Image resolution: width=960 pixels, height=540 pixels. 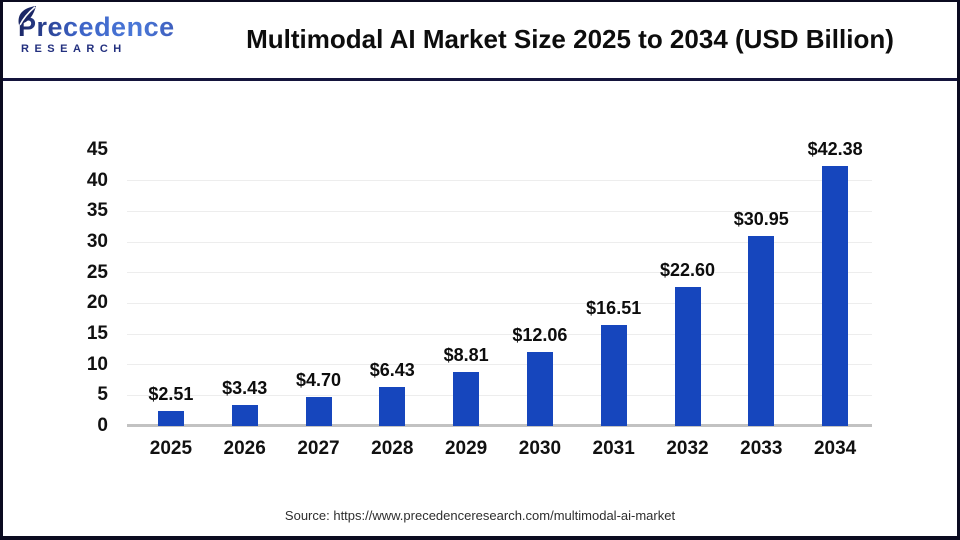 I want to click on header-divider, so click(x=480, y=79).